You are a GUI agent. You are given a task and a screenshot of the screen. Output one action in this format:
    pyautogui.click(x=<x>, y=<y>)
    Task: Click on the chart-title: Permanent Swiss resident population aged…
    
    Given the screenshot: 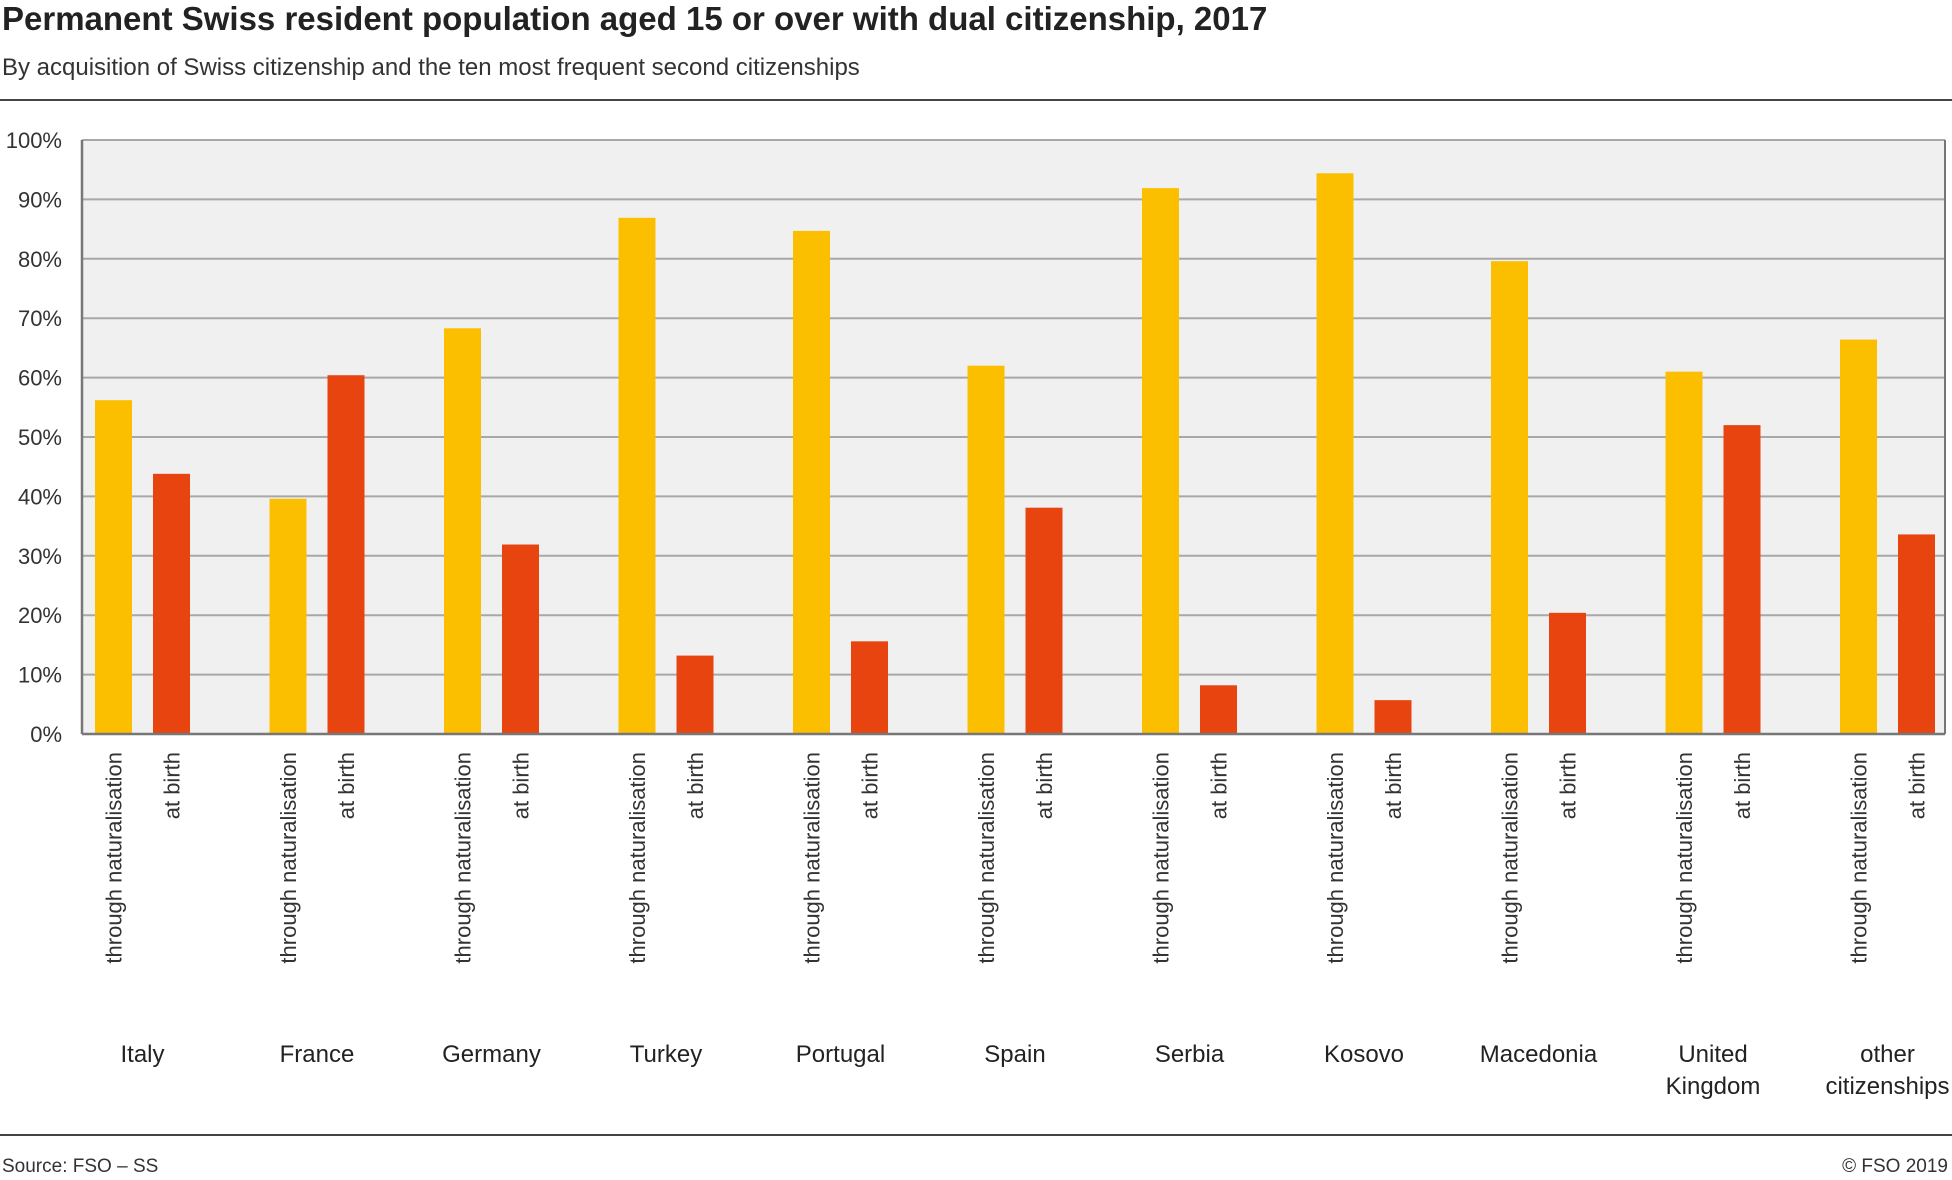 What is the action you would take?
    pyautogui.click(x=635, y=18)
    